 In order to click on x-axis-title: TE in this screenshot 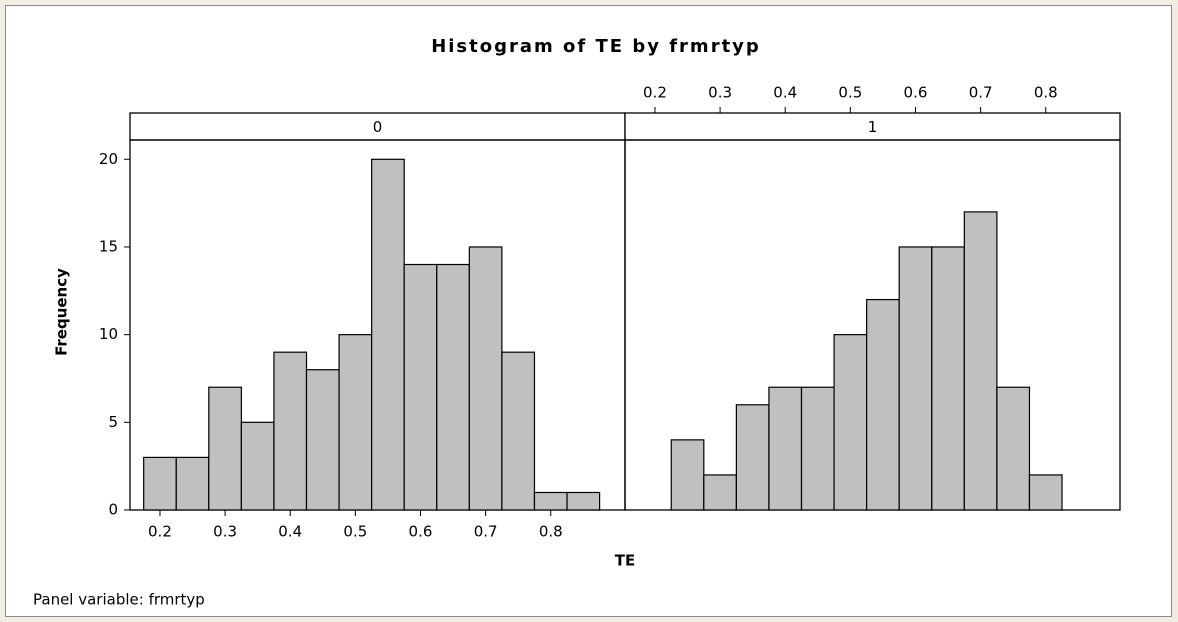, I will do `click(625, 561)`.